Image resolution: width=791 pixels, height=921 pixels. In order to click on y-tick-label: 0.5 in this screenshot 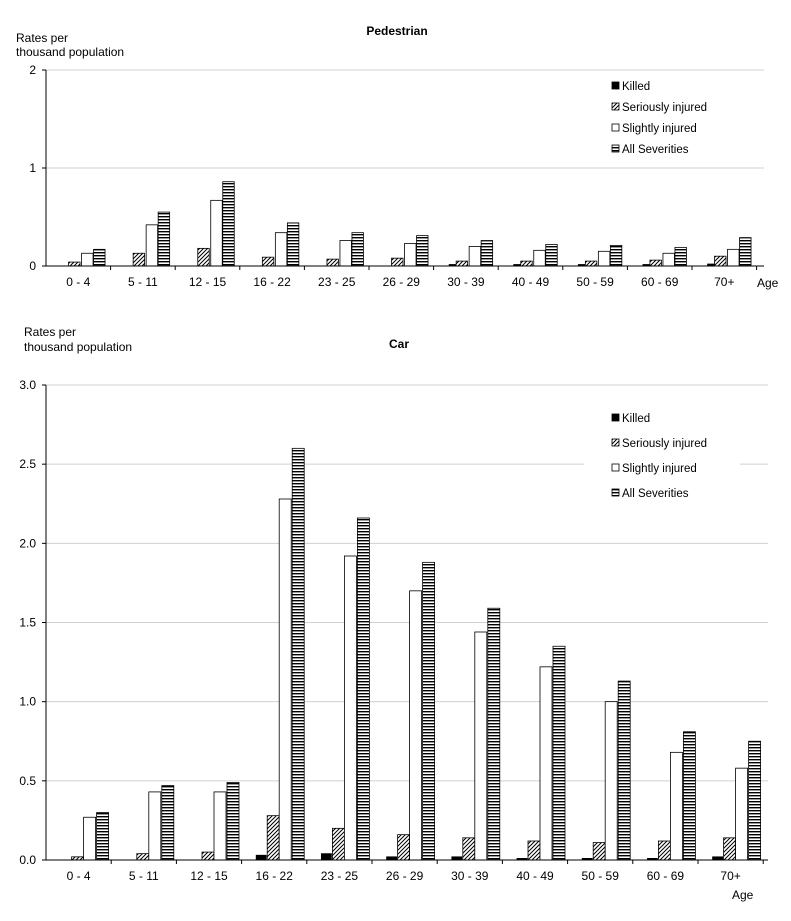, I will do `click(27, 781)`.